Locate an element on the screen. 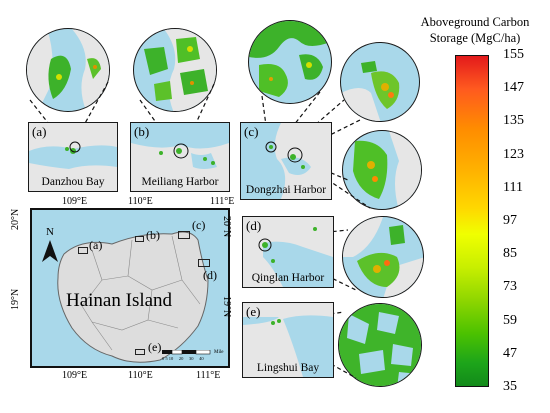 This screenshot has height=413, width=550. panel-a-label: (a) is located at coordinates (39, 131).